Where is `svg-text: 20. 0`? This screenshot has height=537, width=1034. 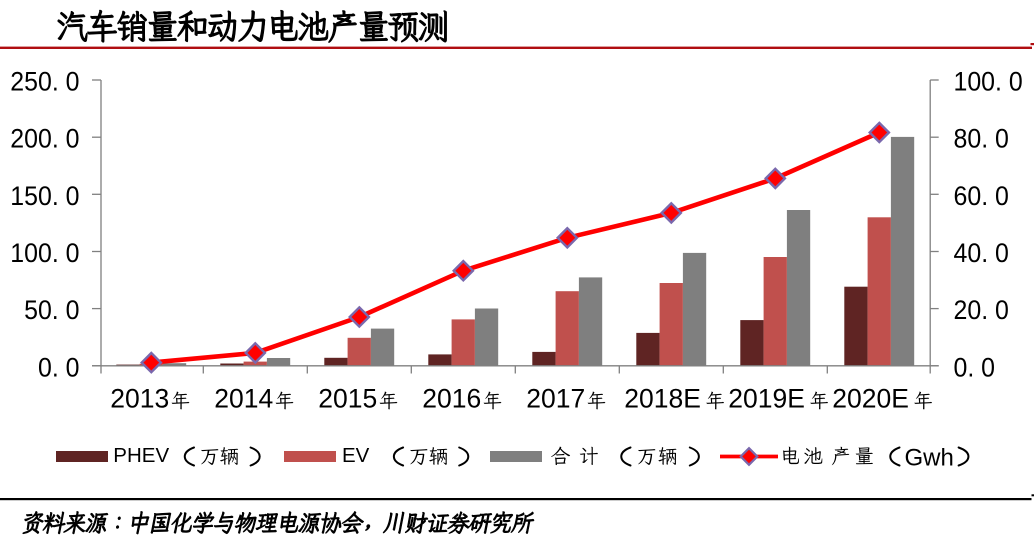
svg-text: 20. 0 is located at coordinates (981, 310).